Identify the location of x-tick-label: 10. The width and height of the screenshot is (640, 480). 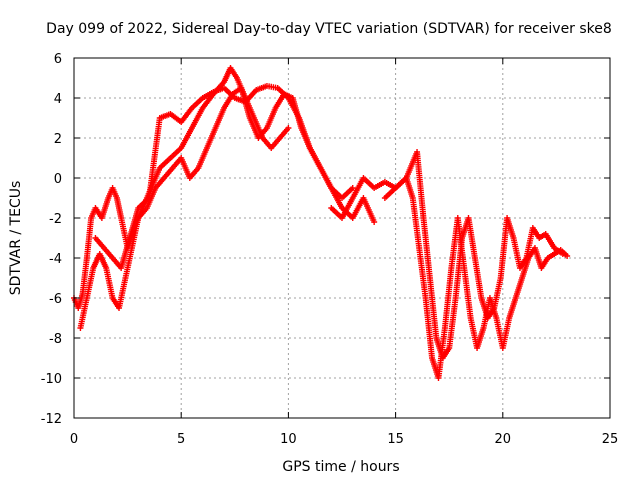
(288, 439).